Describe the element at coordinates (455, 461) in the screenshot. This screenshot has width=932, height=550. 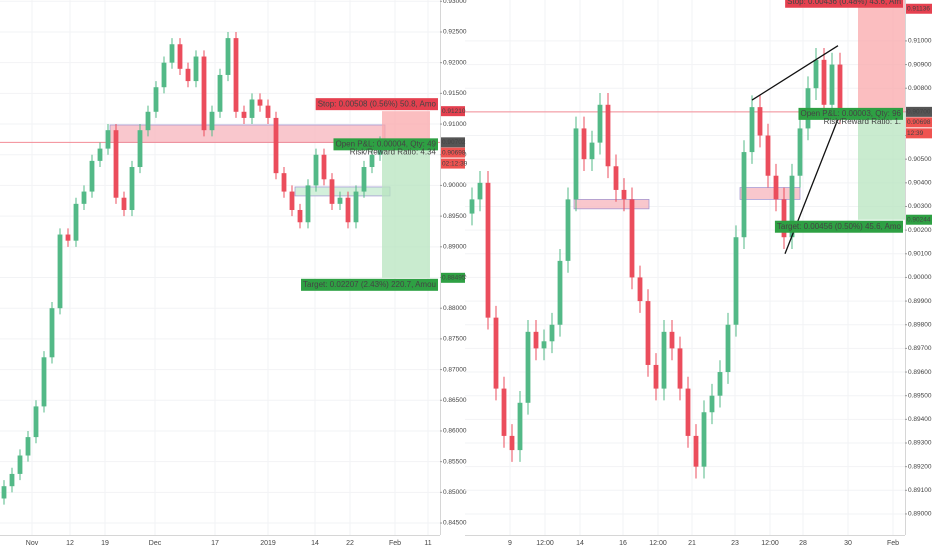
I see `y-tick-label: 0.85500` at that location.